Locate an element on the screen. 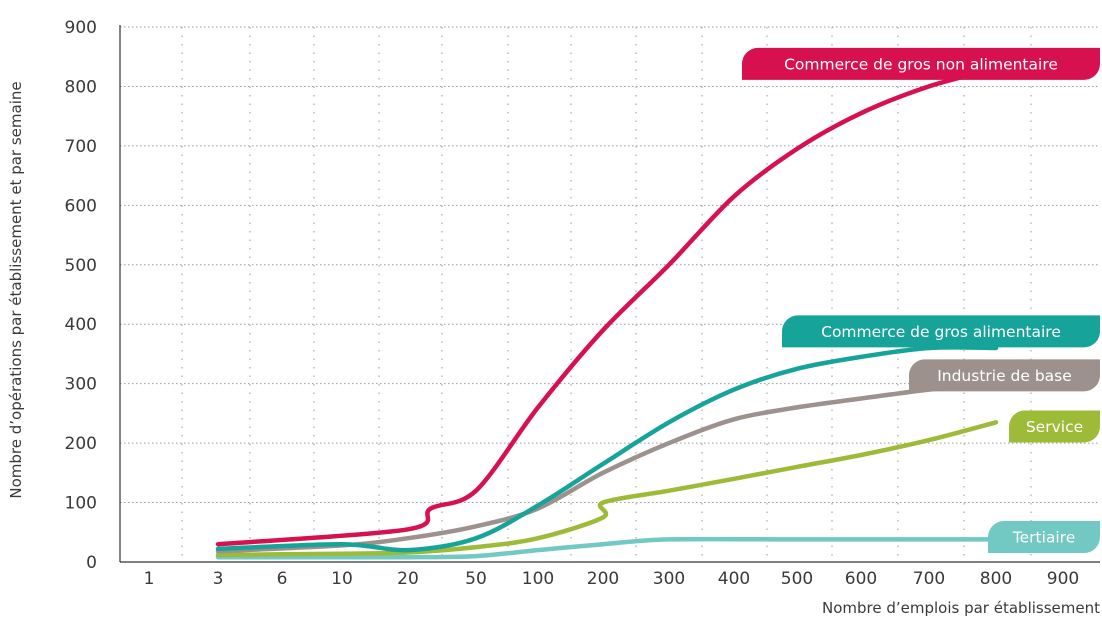 The width and height of the screenshot is (1102, 619). y-tick-label: 700 is located at coordinates (81, 147).